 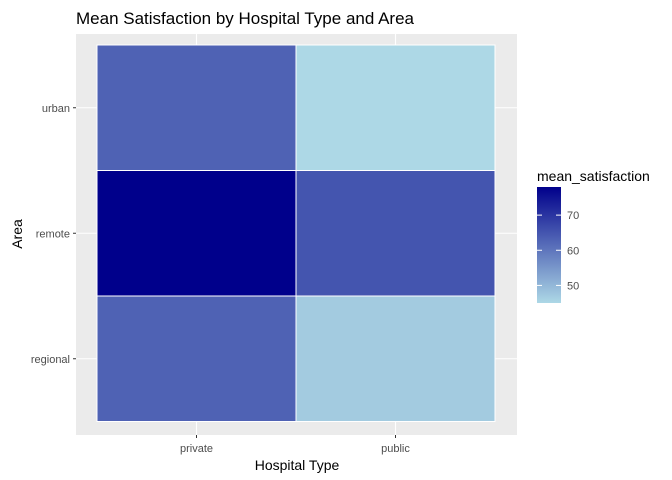 I want to click on y-tick-label-remote: remote, so click(x=53, y=234).